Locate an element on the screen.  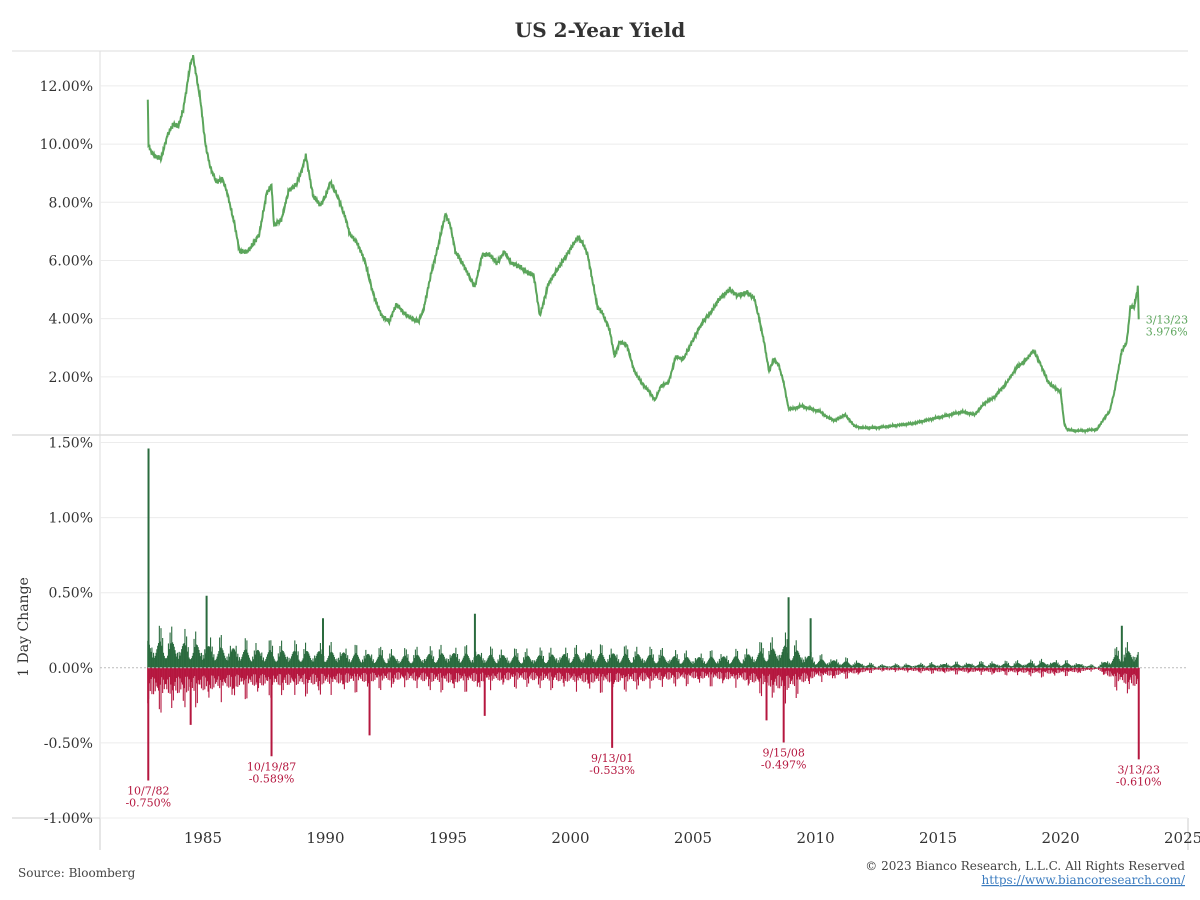
chart-title: US 2-Year Yield is located at coordinates (600, 30).